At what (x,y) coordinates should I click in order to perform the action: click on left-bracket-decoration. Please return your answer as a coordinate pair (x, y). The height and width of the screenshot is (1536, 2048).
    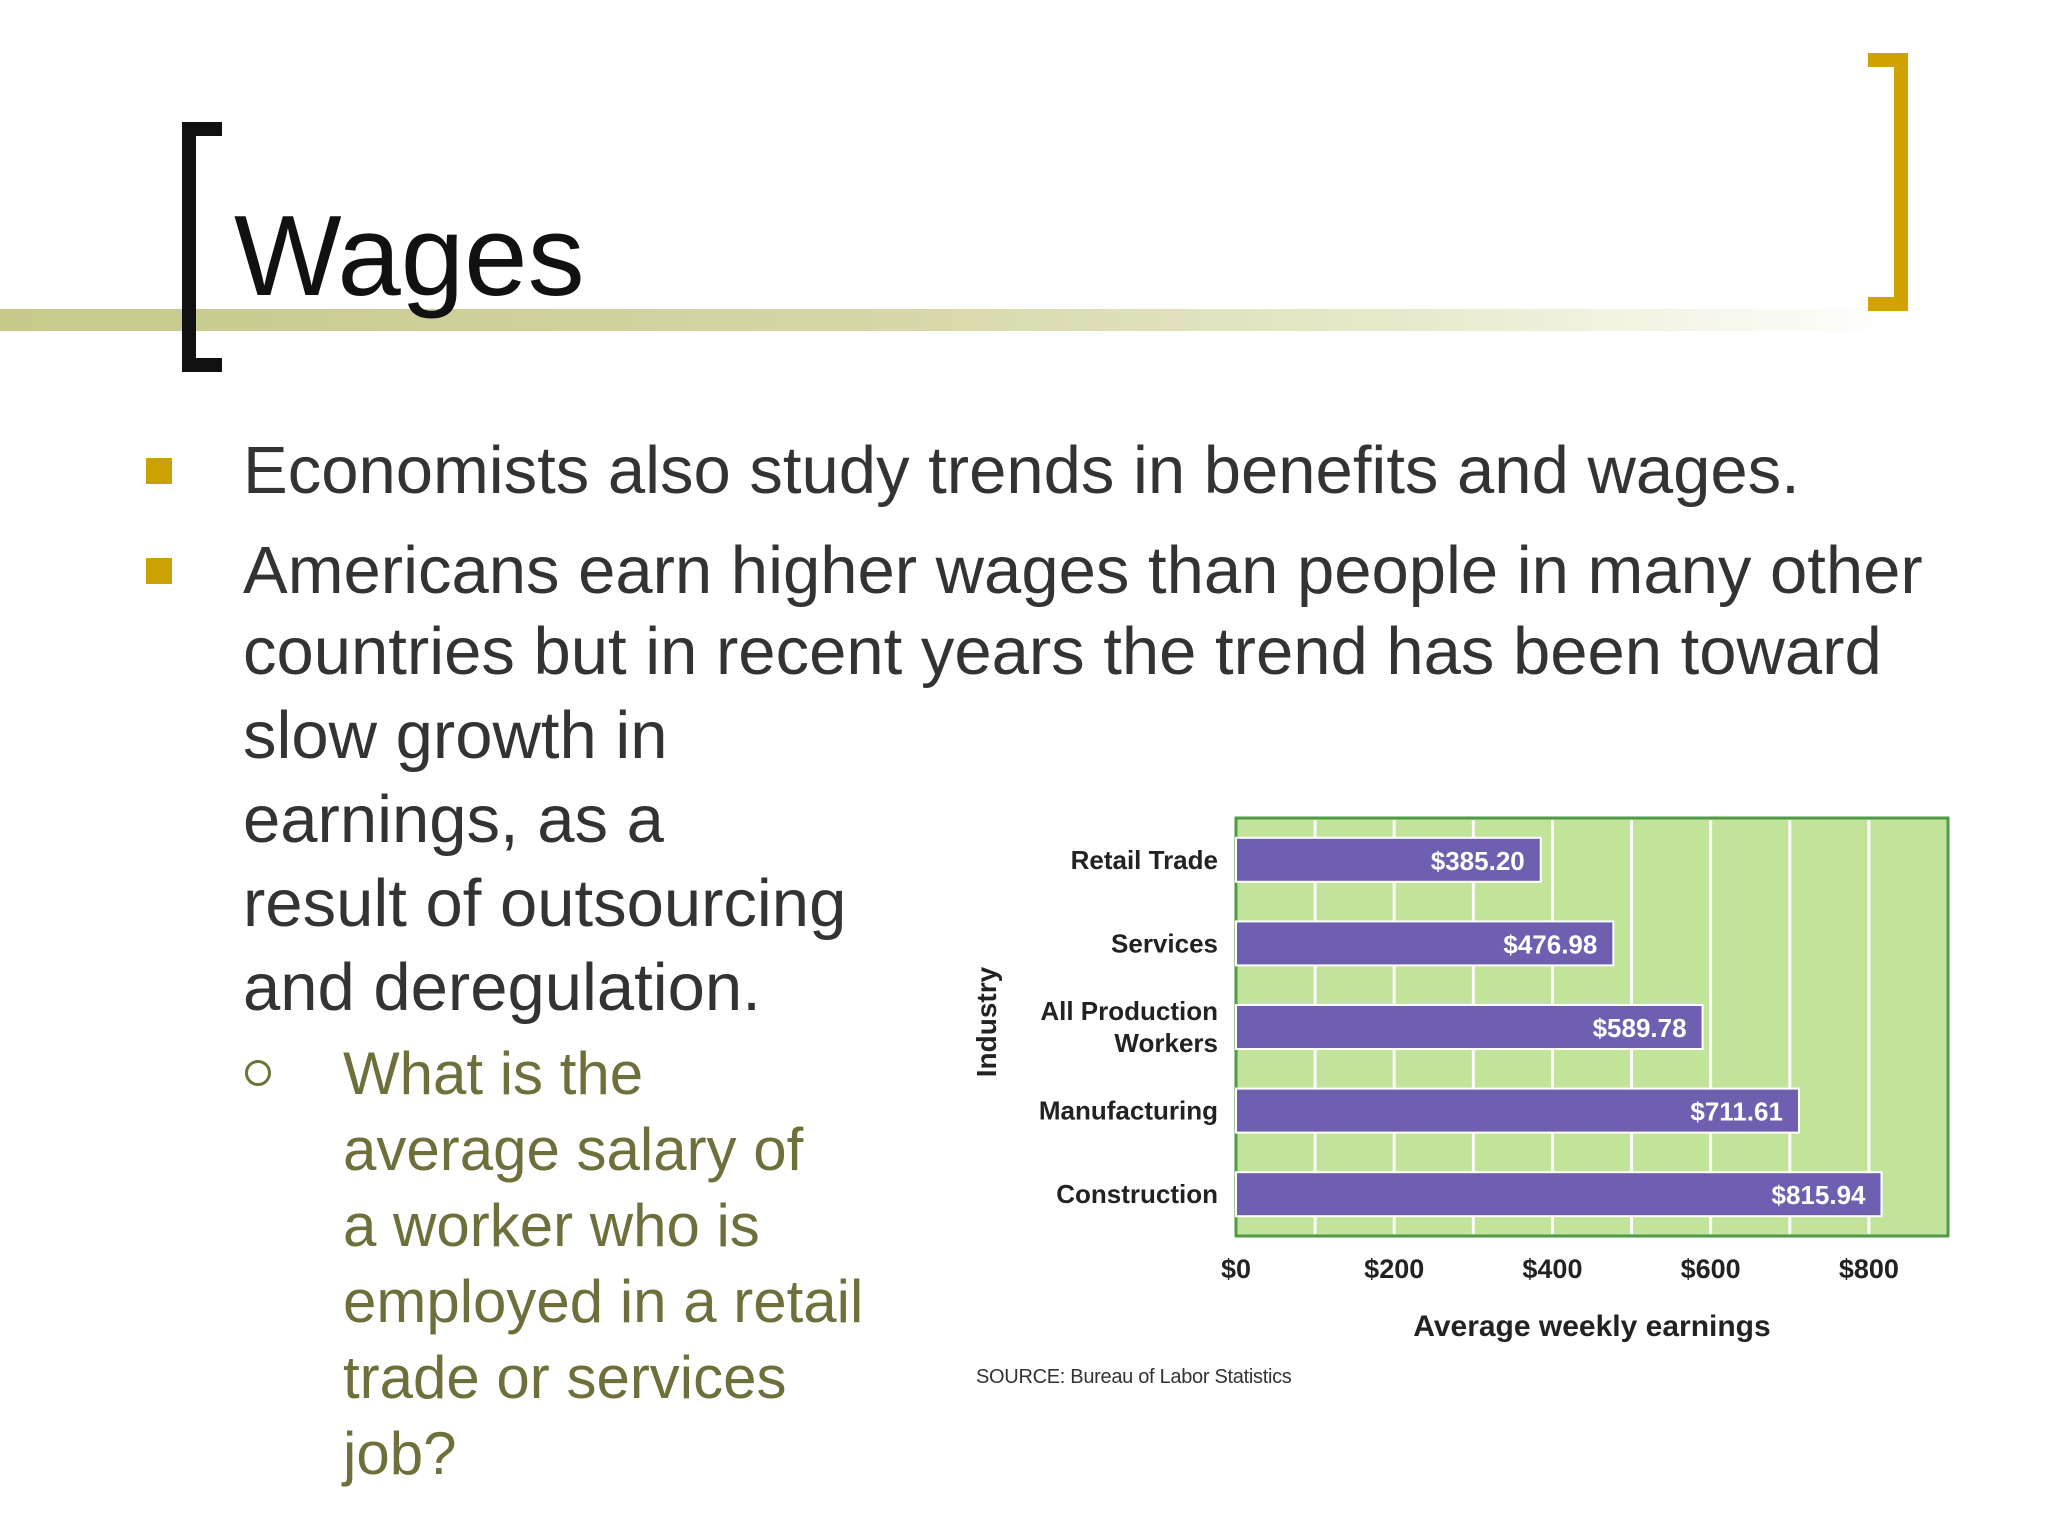
    Looking at the image, I should click on (202, 247).